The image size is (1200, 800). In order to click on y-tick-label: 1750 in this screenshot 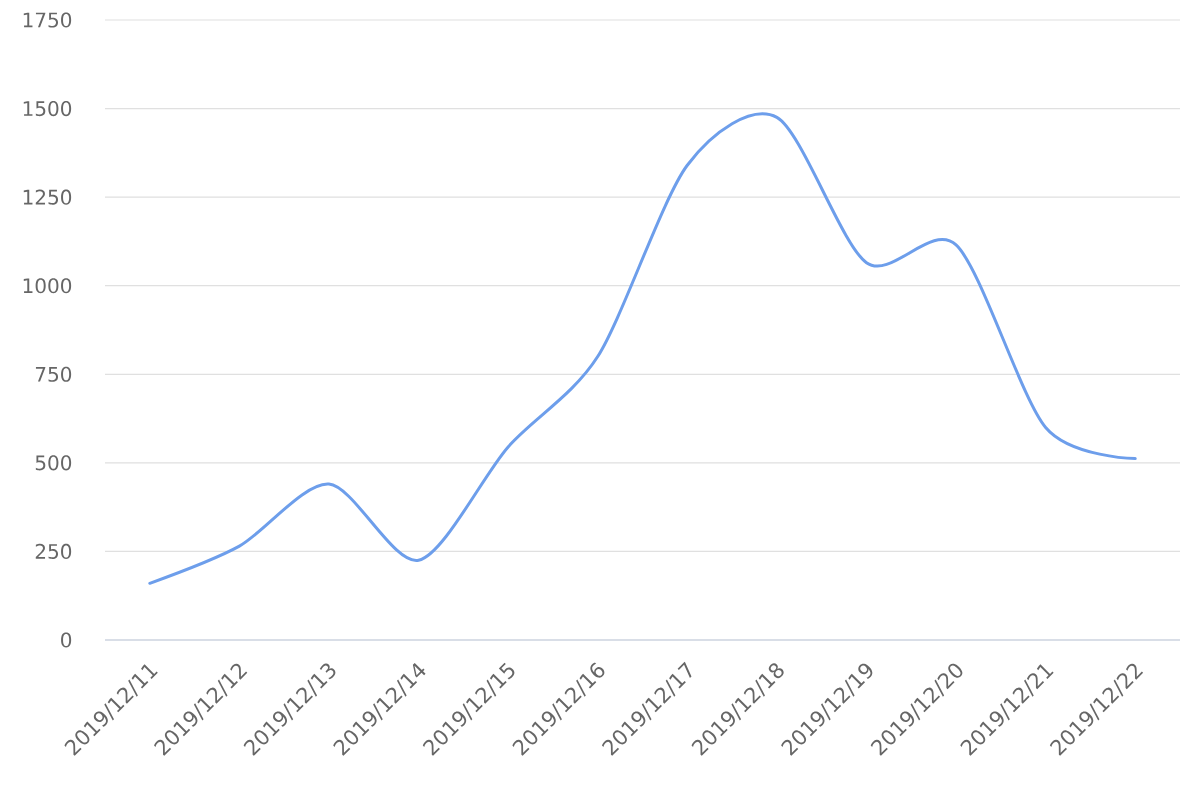, I will do `click(47, 20)`.